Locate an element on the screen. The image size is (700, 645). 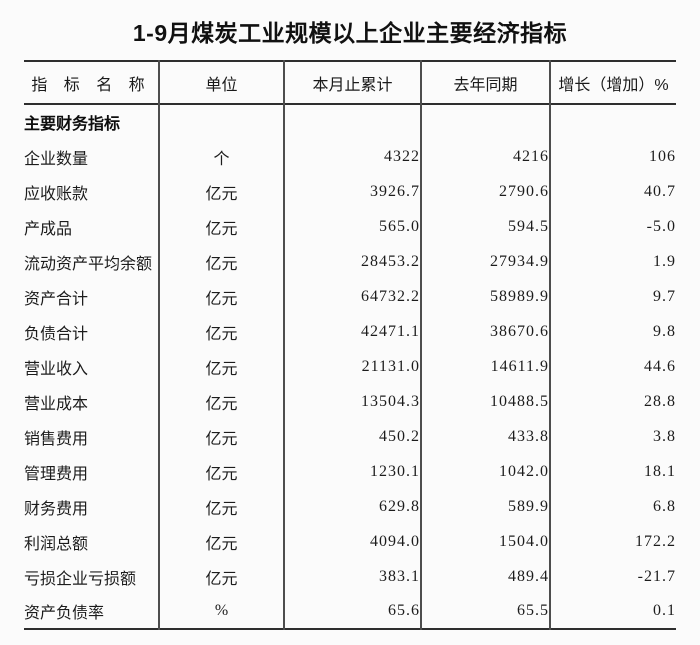
table-row: 资产合计 亿元 64732.2 58989.9 9.7 is located at coordinates (350, 296).